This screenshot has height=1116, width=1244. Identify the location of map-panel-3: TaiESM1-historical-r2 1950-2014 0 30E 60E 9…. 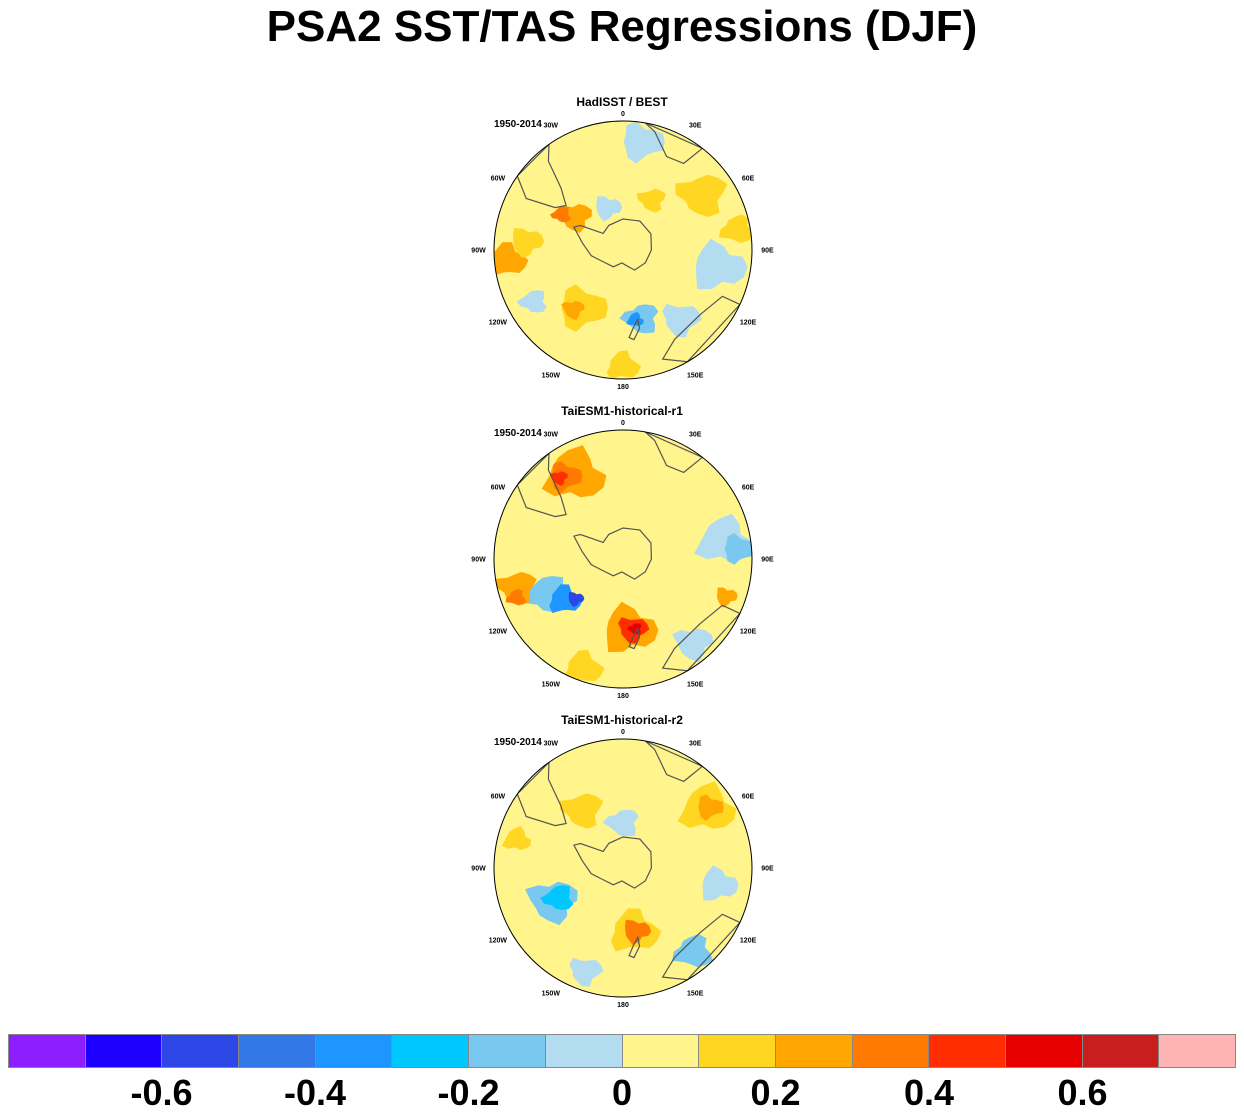
(622, 865).